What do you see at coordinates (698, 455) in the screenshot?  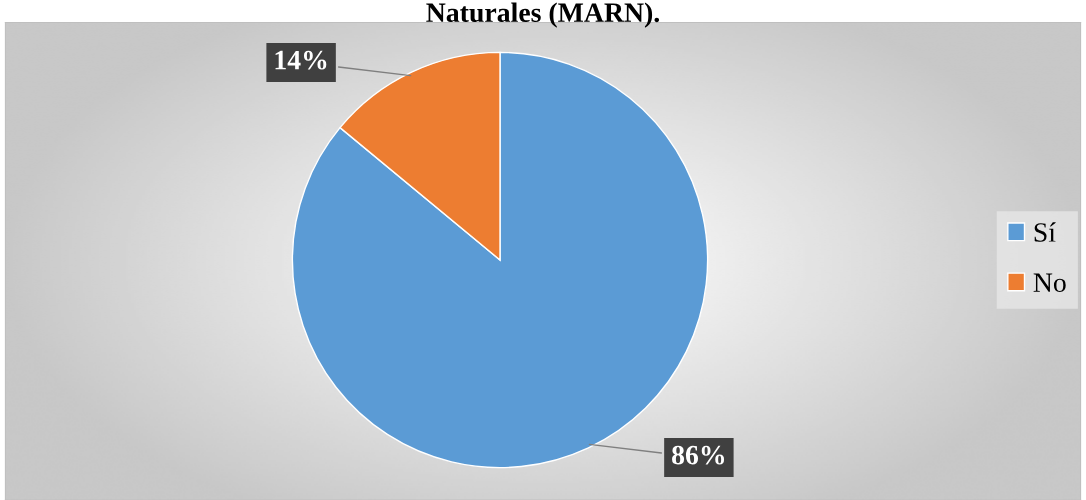 I see `data-label: 86%` at bounding box center [698, 455].